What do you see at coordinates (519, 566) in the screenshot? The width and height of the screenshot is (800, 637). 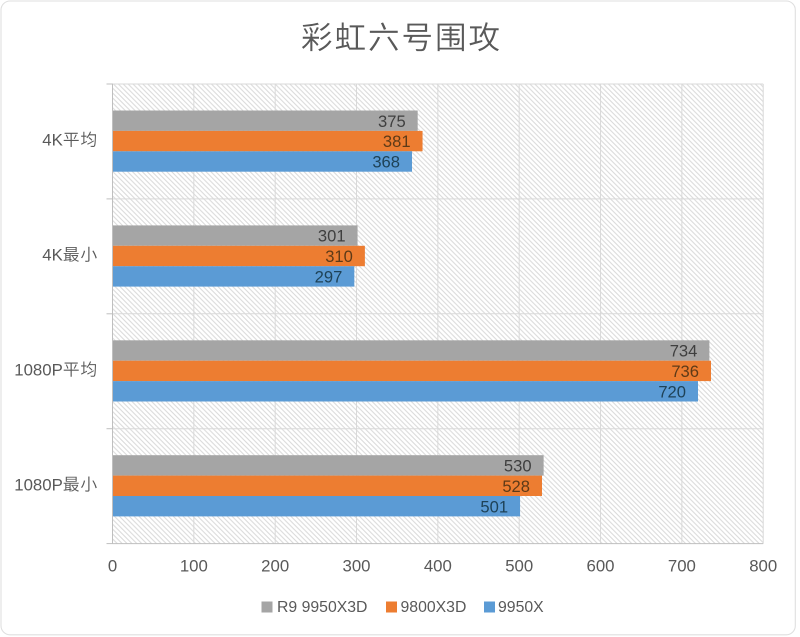 I see `svg-text: 500` at bounding box center [519, 566].